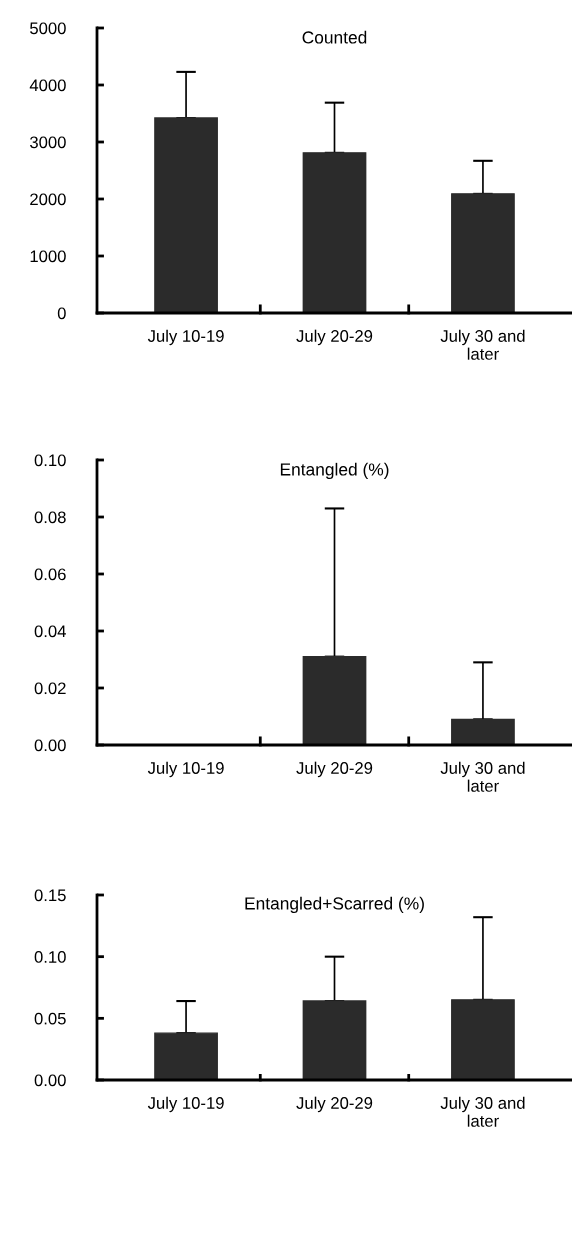 The image size is (572, 1250). Describe the element at coordinates (50, 631) in the screenshot. I see `y-tick-label: 0.04` at that location.